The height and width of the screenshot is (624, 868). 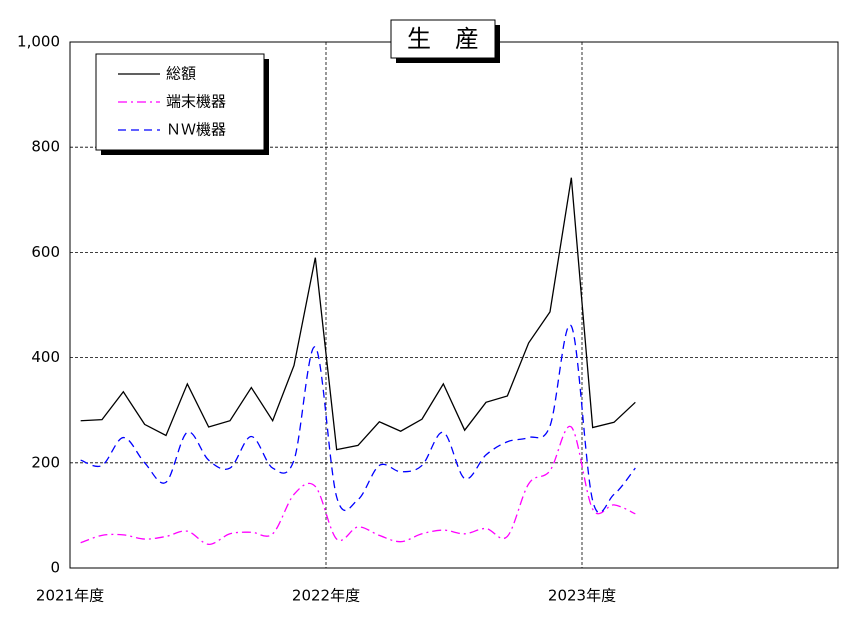 I want to click on x-tick-label: 2022年度, so click(x=326, y=596).